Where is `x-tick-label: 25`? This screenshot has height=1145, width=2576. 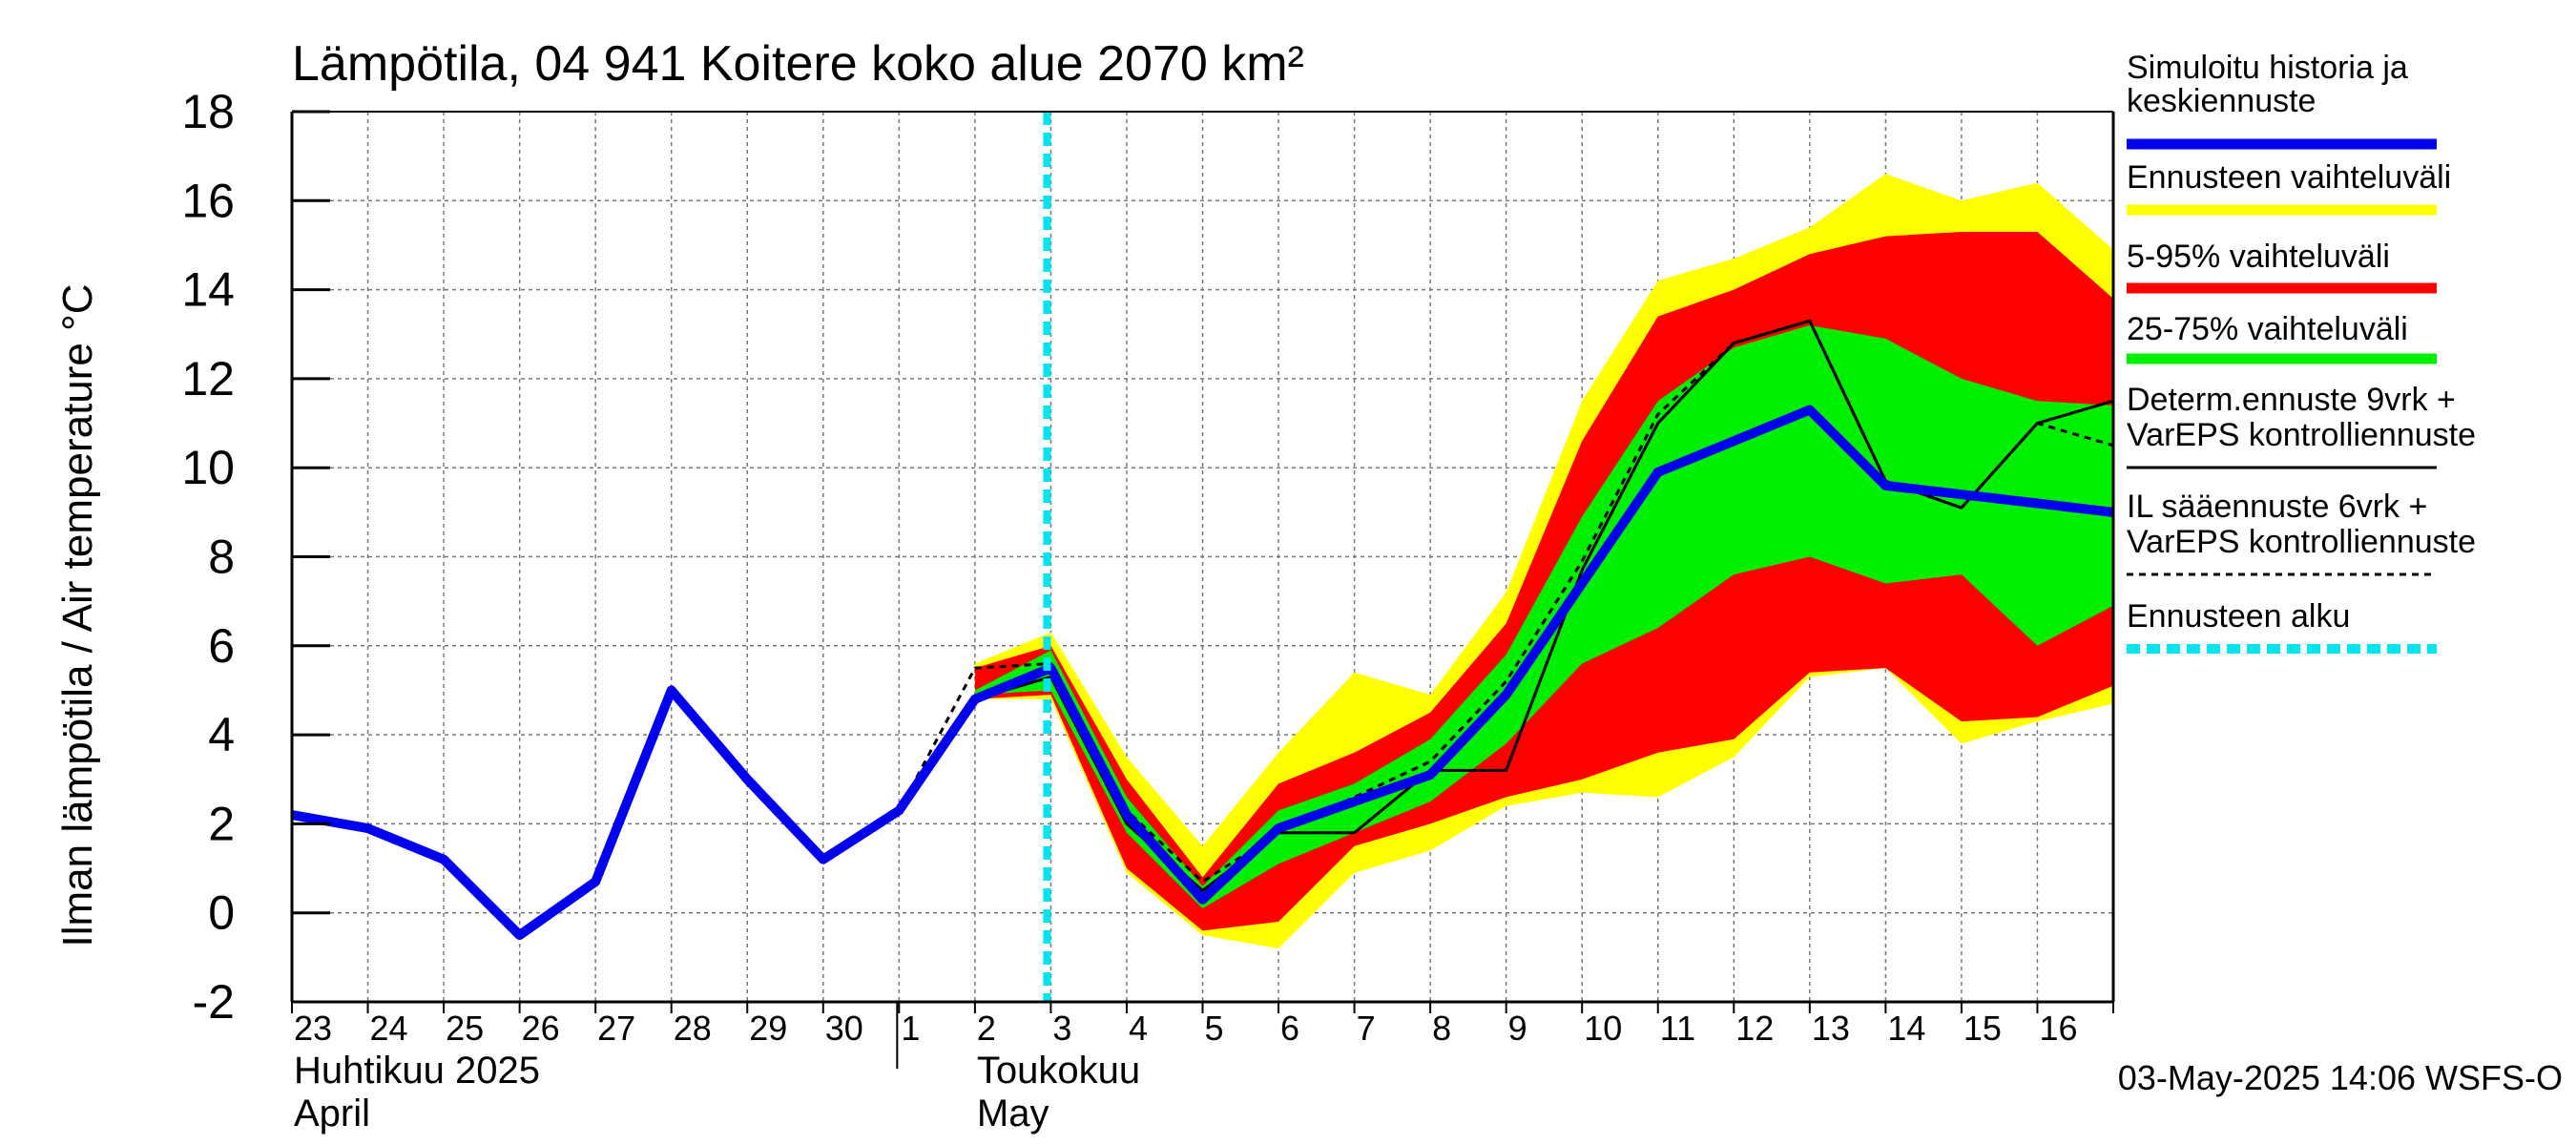
x-tick-label: 25 is located at coordinates (465, 1029).